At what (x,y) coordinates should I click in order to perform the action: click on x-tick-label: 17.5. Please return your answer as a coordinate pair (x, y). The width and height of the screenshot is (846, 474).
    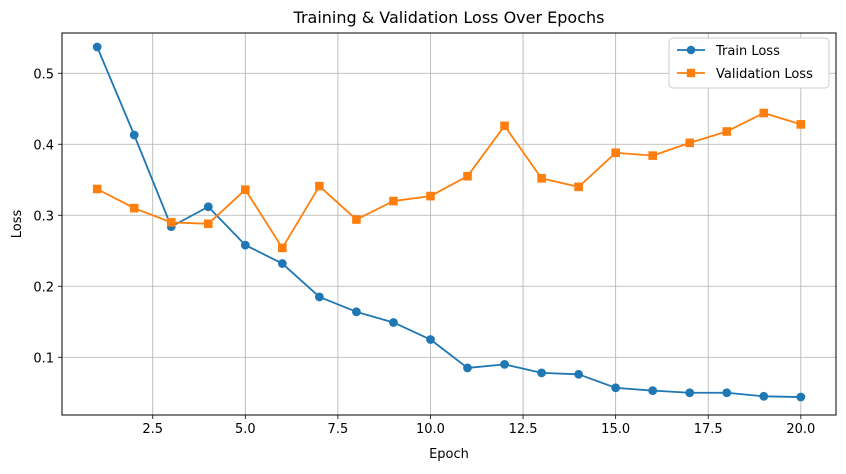
    Looking at the image, I should click on (708, 429).